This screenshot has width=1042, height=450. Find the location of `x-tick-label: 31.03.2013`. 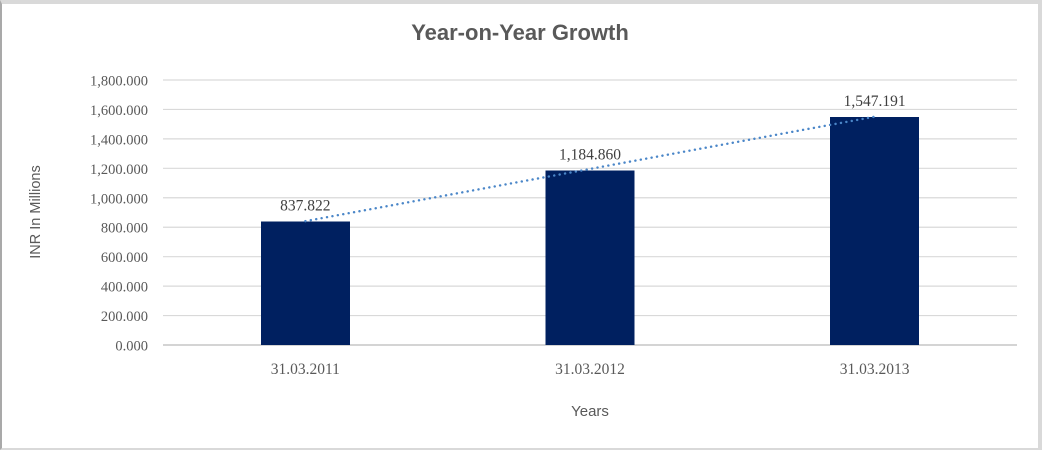

x-tick-label: 31.03.2013 is located at coordinates (875, 369).